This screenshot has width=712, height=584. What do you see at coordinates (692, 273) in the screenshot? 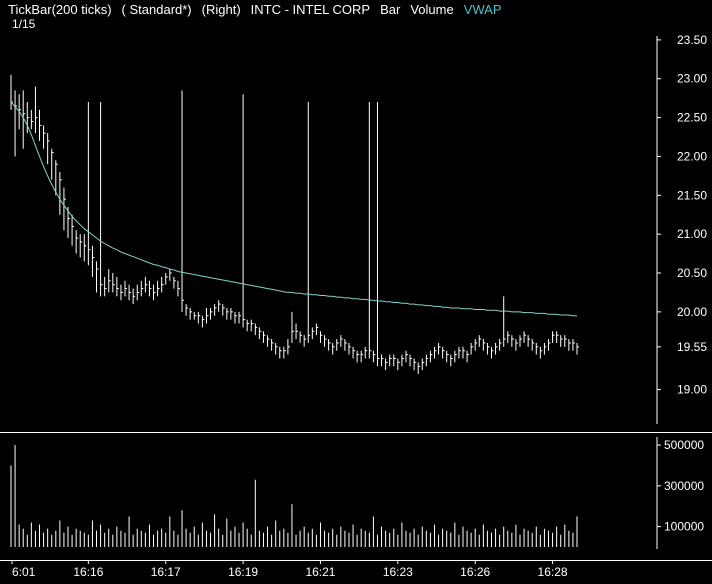
I see `price-y-tick-label: 20.50` at bounding box center [692, 273].